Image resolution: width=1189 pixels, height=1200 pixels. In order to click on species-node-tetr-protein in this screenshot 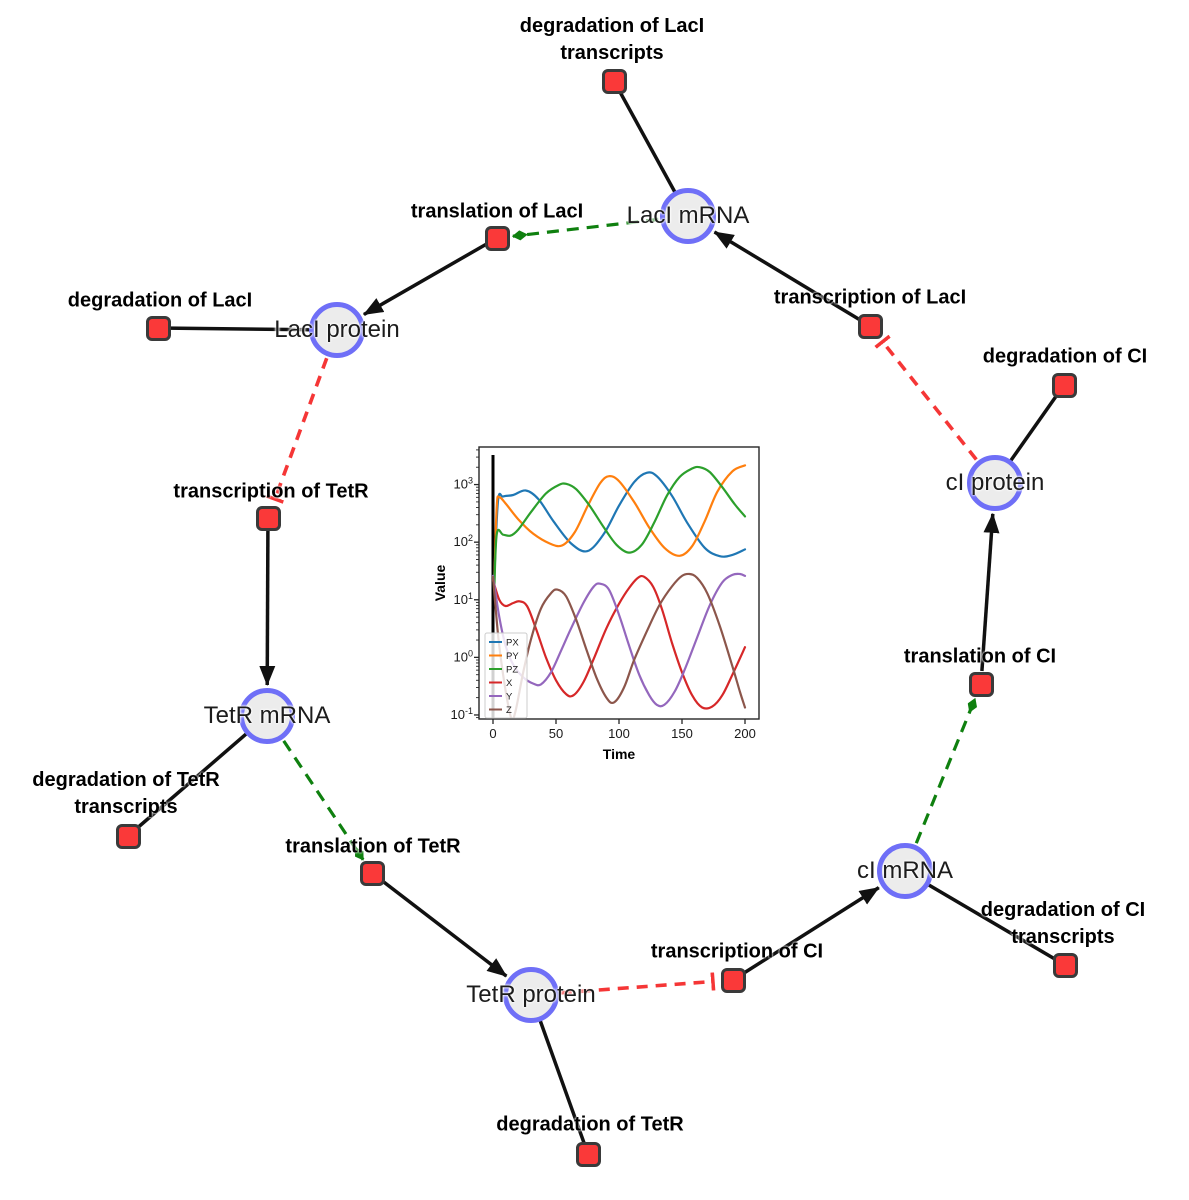, I will do `click(531, 995)`.